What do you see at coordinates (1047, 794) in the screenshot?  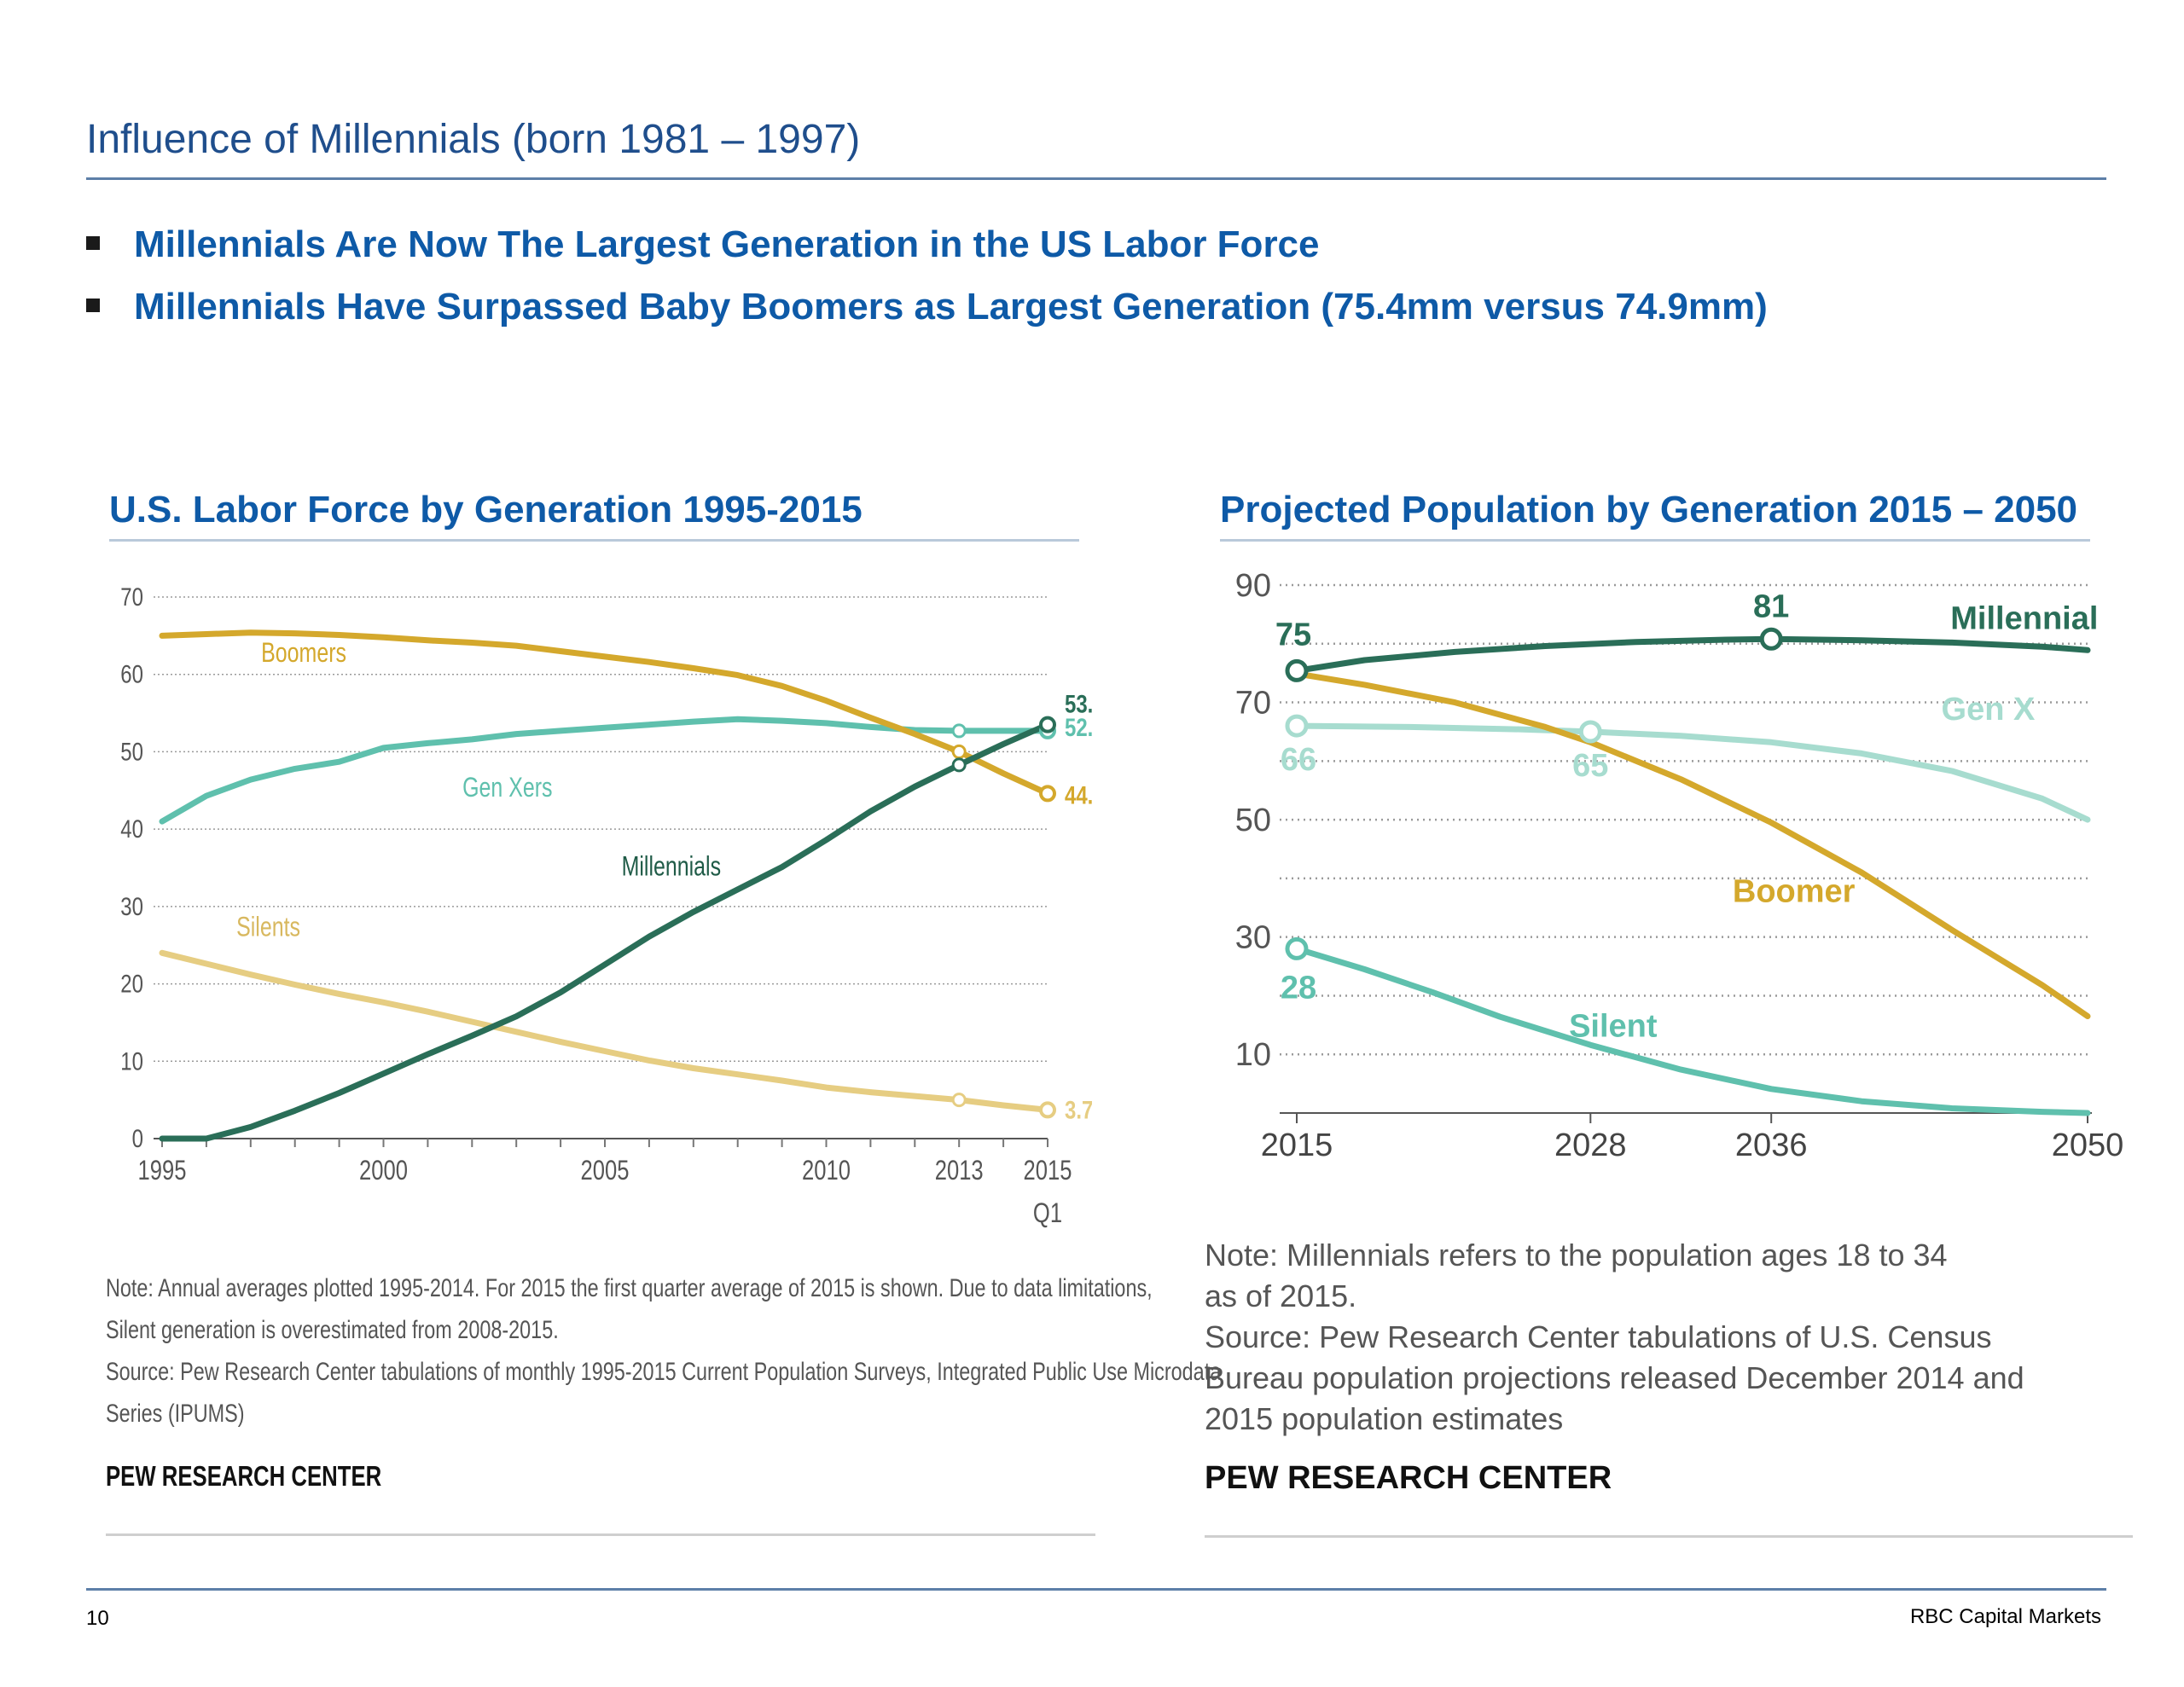 I see `end-marker-boomers` at bounding box center [1047, 794].